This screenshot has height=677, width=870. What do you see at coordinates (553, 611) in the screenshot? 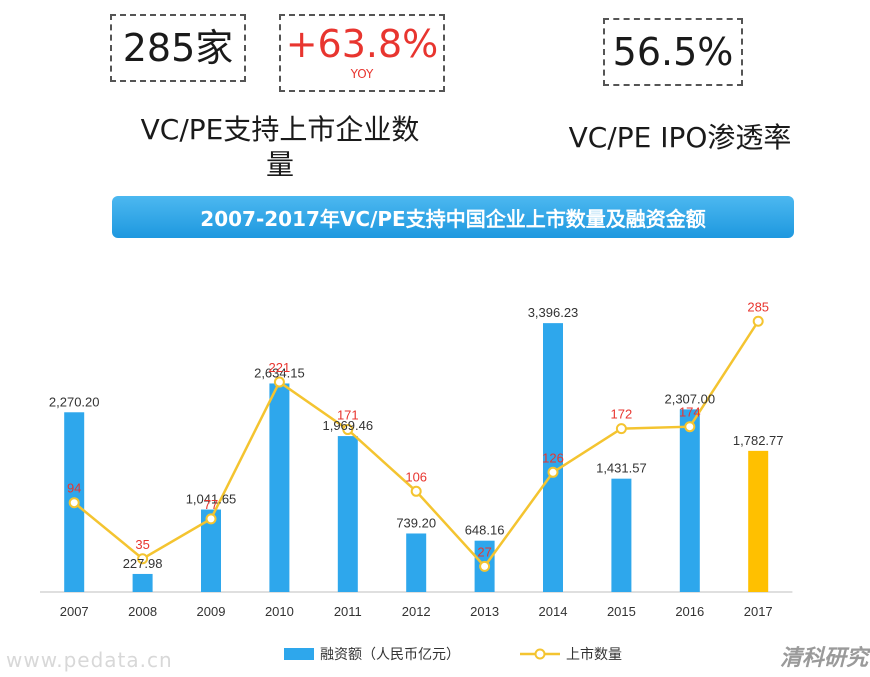
I see `x-tick-label-2014: 2014` at bounding box center [553, 611].